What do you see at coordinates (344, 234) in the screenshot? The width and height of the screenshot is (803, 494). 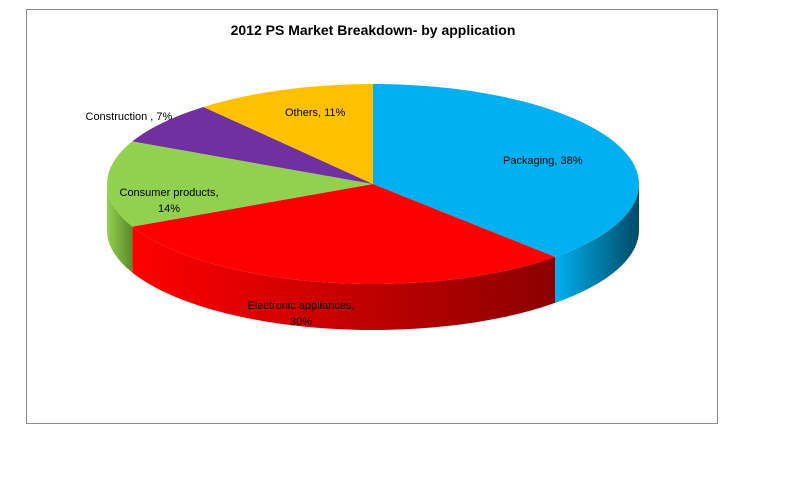 I see `slice-electronic-appliances` at bounding box center [344, 234].